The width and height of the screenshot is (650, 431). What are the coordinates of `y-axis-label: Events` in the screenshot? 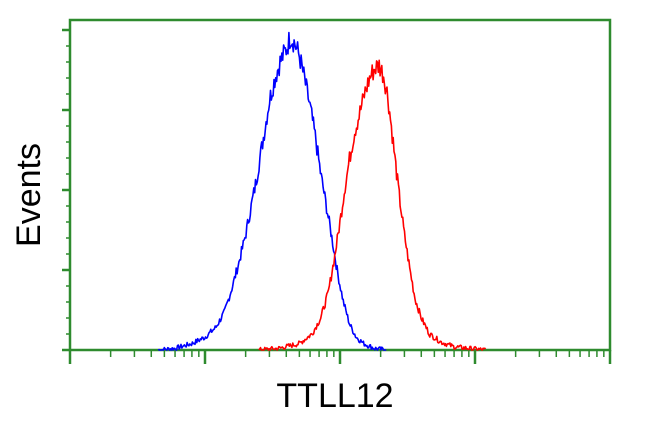 It's located at (29, 195).